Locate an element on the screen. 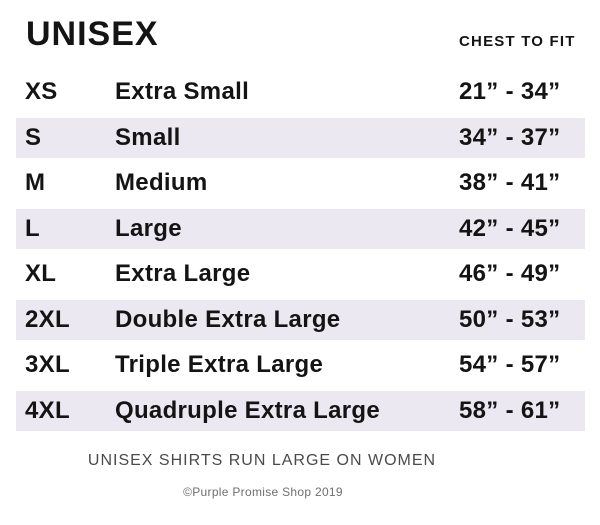 This screenshot has height=525, width=600. table-row: XS Extra Small 21” - 34” is located at coordinates (300, 92).